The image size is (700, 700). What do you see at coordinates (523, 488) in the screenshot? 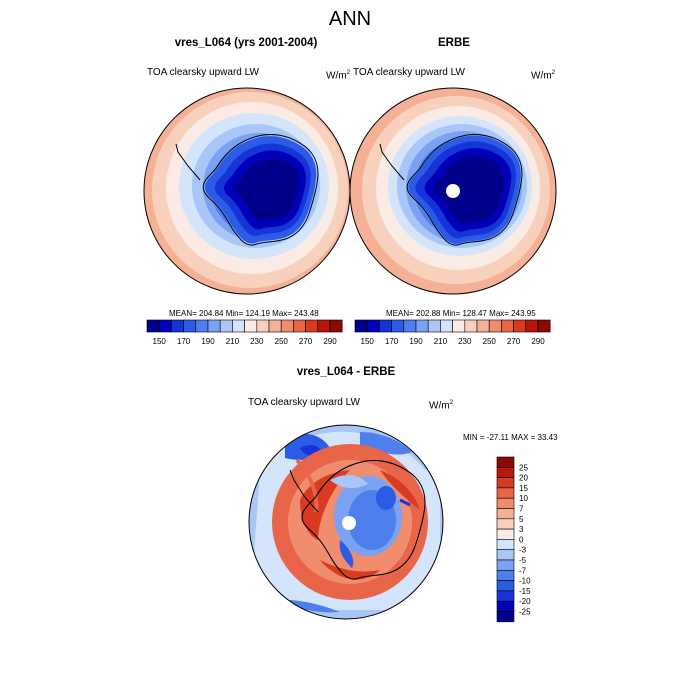
I see `diff-colorbar-tick-label: 15` at bounding box center [523, 488].